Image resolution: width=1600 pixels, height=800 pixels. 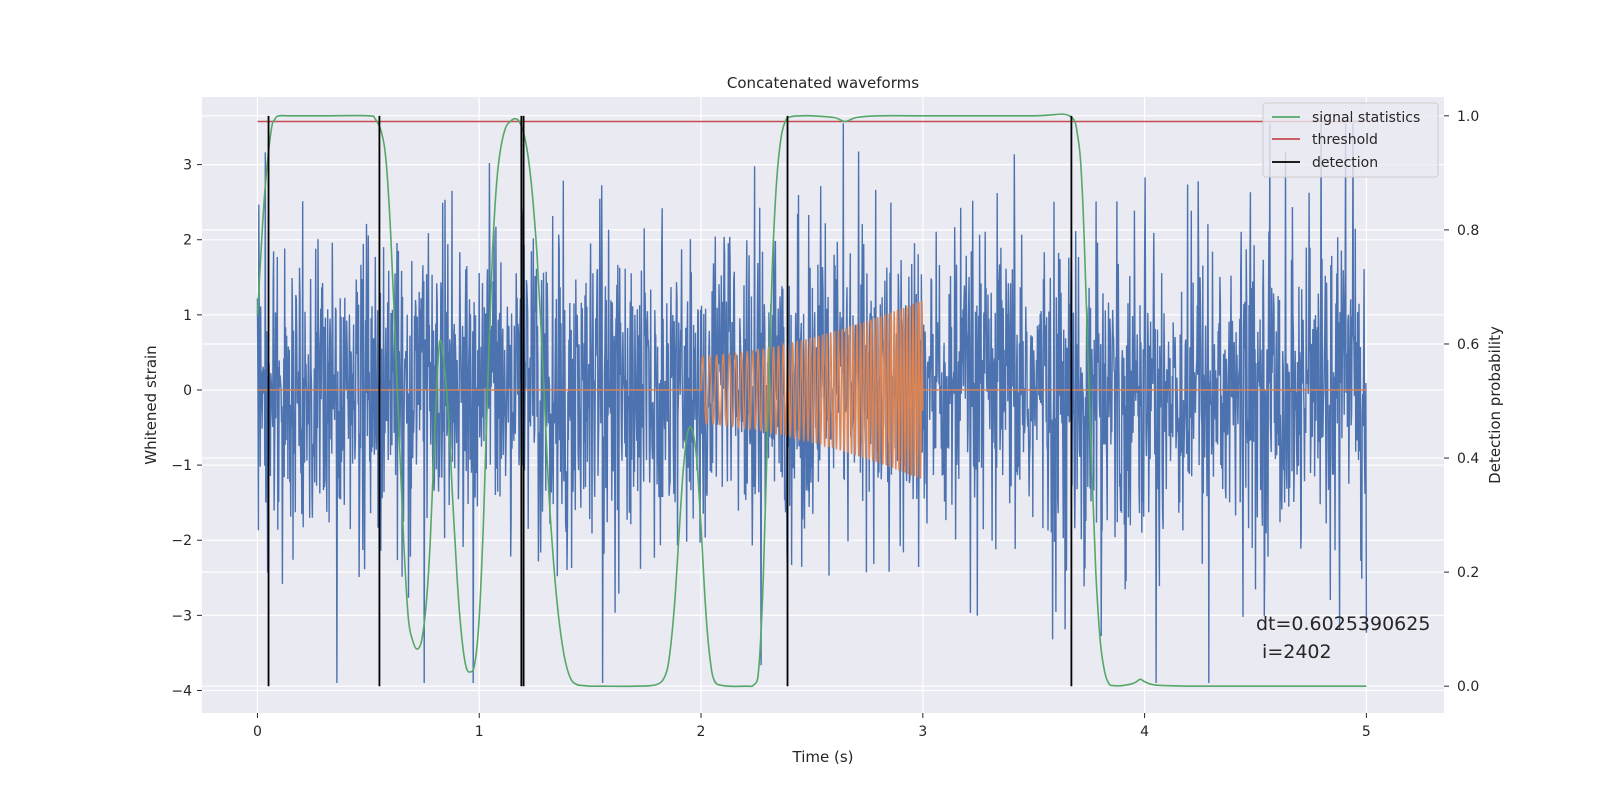 I want to click on legend-box, so click(x=1350, y=140).